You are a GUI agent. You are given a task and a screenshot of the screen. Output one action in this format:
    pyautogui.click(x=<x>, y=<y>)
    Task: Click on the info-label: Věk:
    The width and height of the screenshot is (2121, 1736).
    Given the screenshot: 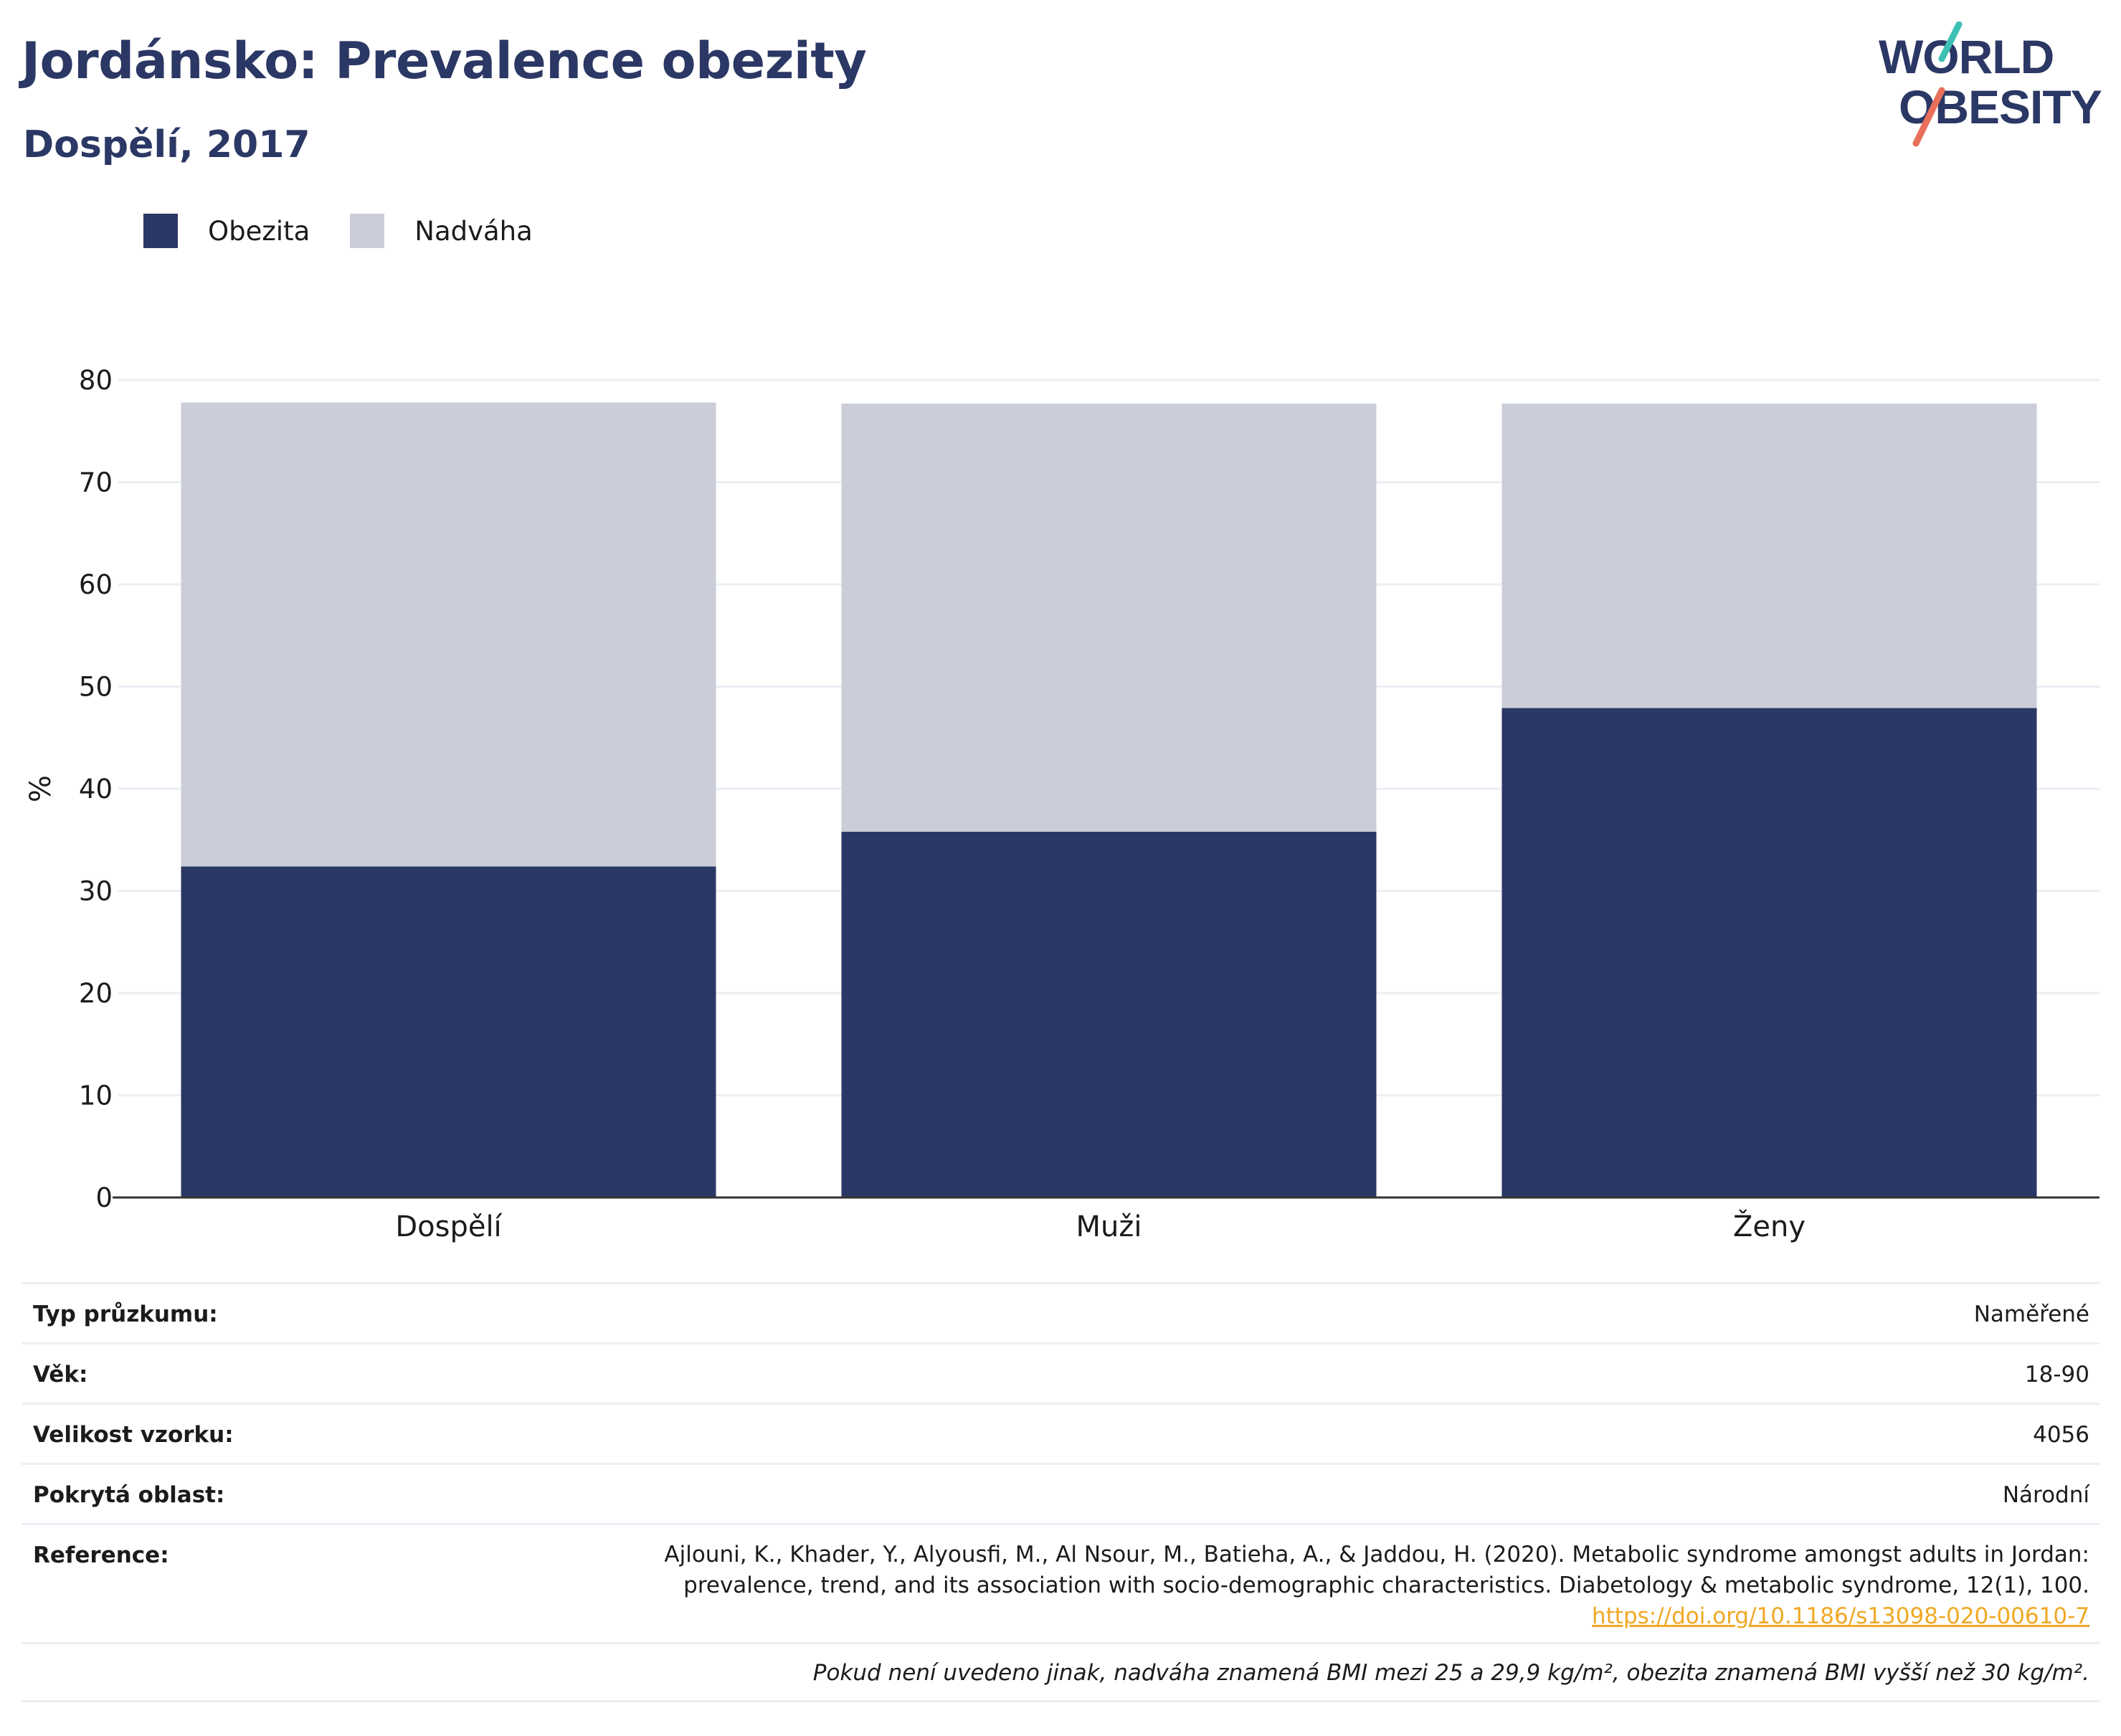 What is the action you would take?
    pyautogui.click(x=60, y=1375)
    